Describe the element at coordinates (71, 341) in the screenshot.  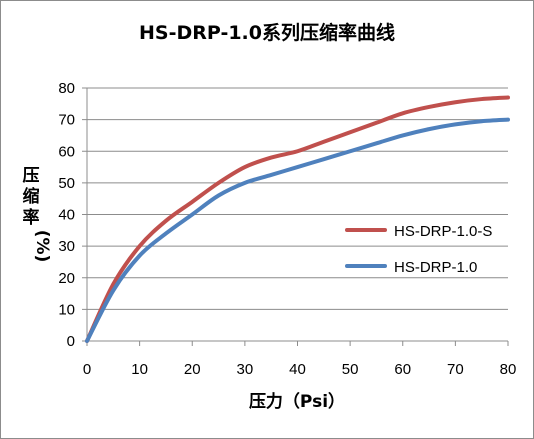
I see `y-tick-label-0: 0` at that location.